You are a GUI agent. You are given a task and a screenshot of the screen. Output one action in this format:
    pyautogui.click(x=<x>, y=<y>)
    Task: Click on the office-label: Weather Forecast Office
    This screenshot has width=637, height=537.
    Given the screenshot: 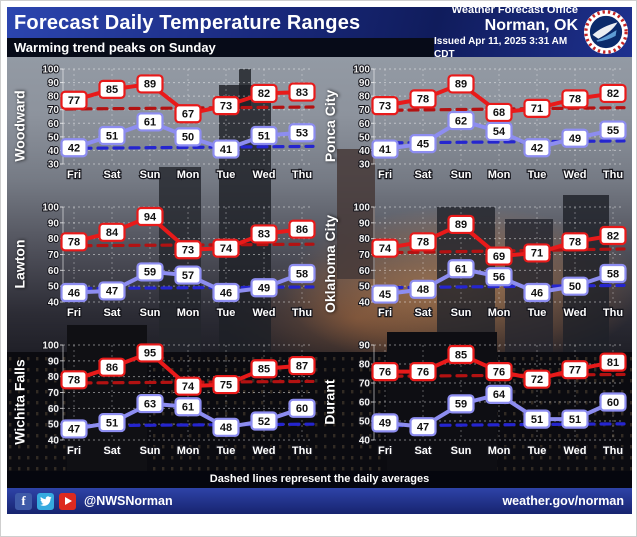 What is the action you would take?
    pyautogui.click(x=514, y=9)
    